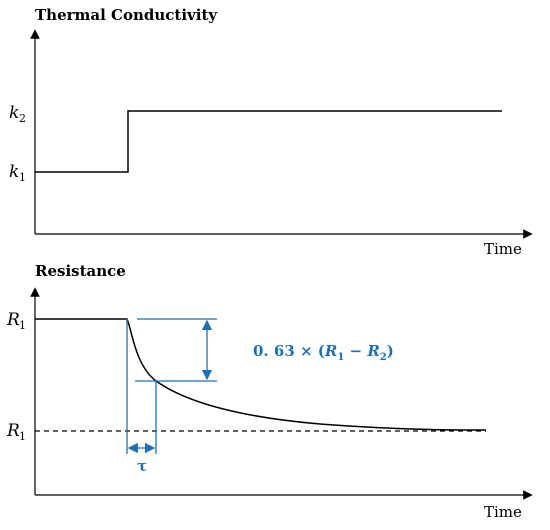 The image size is (550, 530). I want to click on top-x-axis-label: Time, so click(503, 249).